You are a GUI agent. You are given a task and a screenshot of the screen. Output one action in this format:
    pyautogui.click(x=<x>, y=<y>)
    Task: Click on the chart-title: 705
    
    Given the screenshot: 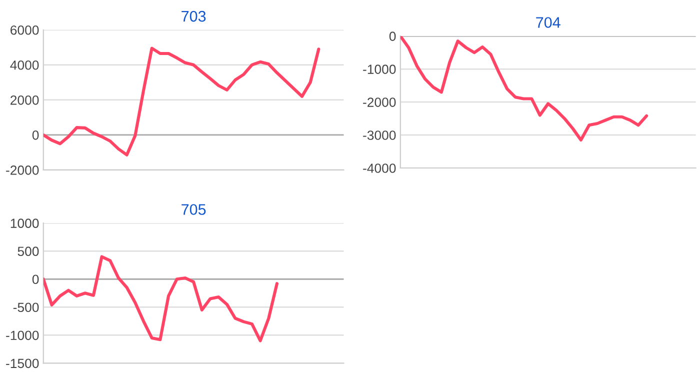 What is the action you would take?
    pyautogui.click(x=194, y=209)
    